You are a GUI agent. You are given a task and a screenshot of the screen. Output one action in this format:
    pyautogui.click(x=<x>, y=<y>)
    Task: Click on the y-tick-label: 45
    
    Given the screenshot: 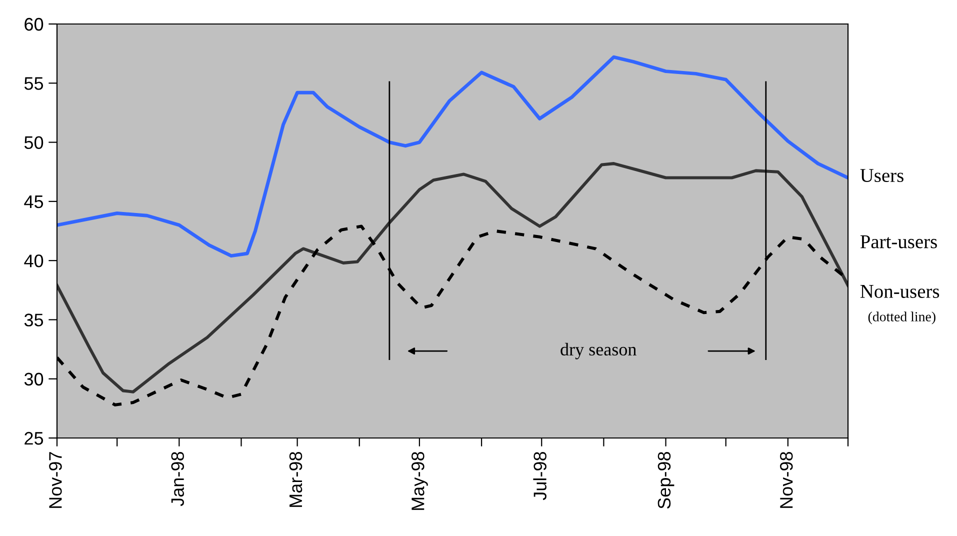 What is the action you would take?
    pyautogui.click(x=34, y=202)
    